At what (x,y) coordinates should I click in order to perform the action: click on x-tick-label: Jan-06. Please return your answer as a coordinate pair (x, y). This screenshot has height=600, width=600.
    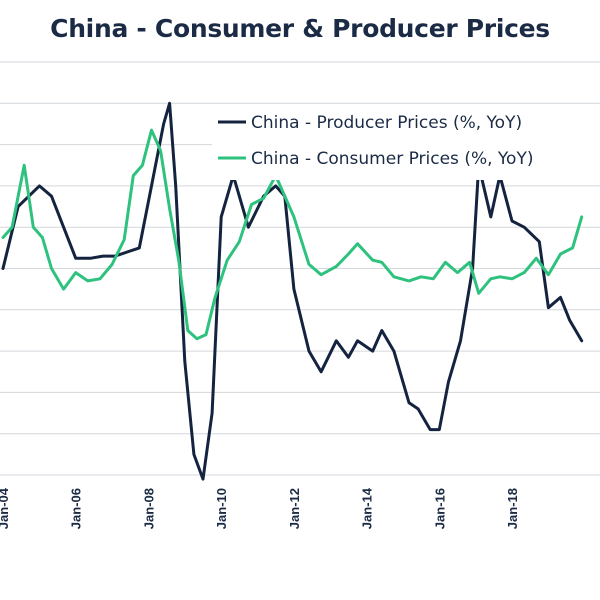
    Looking at the image, I should click on (76, 508).